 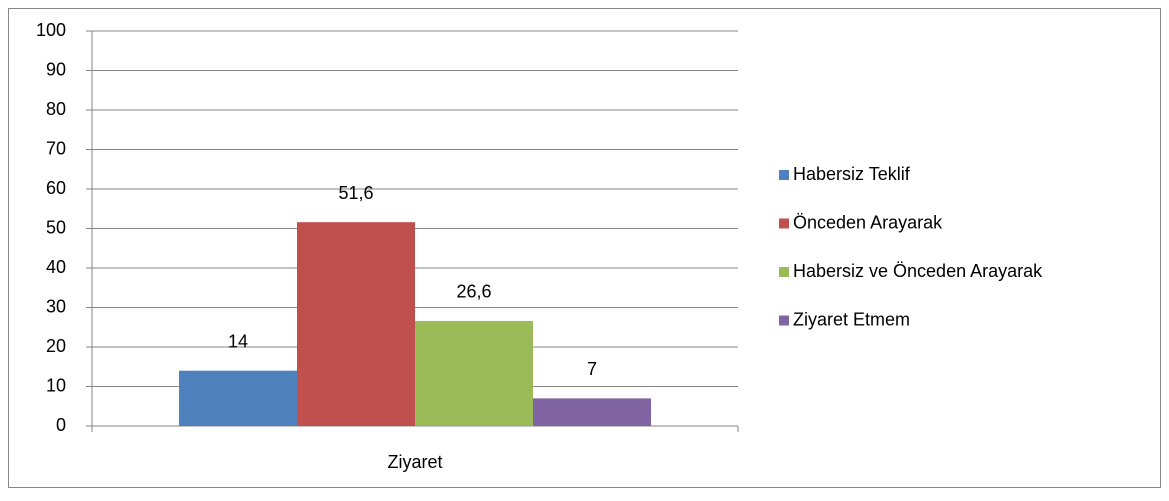 I want to click on legend-label: Önceden Arayarak, so click(x=868, y=222).